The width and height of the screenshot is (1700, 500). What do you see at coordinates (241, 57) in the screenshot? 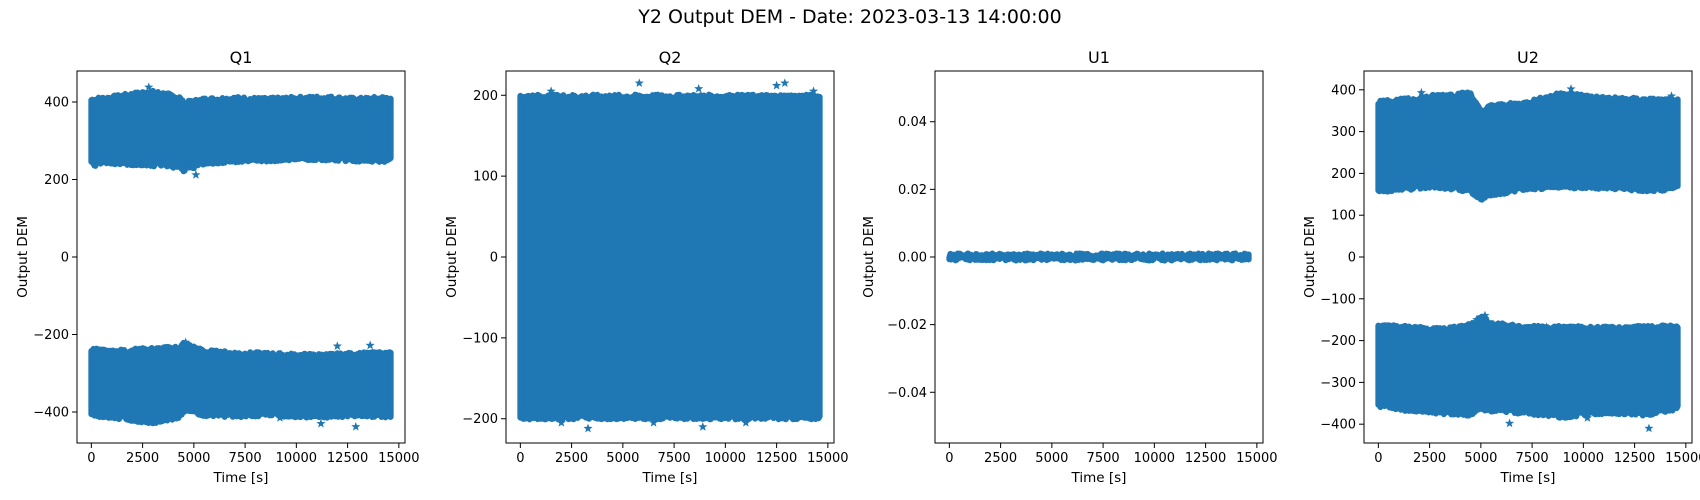
I see `subplot-title: Q1` at bounding box center [241, 57].